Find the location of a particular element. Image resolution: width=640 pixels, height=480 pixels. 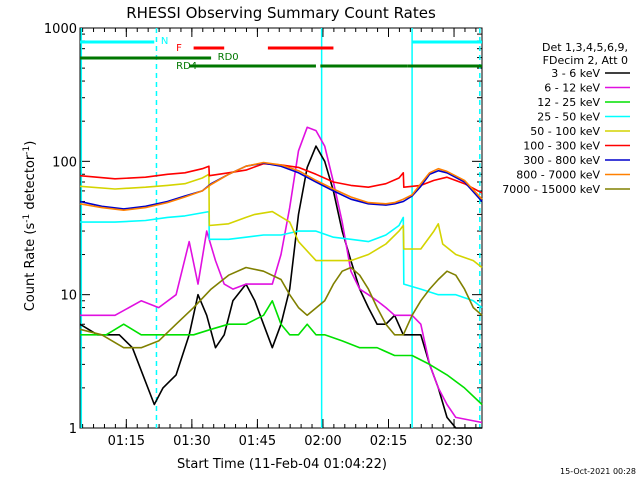

x-tick-label: 01:45 is located at coordinates (257, 441).